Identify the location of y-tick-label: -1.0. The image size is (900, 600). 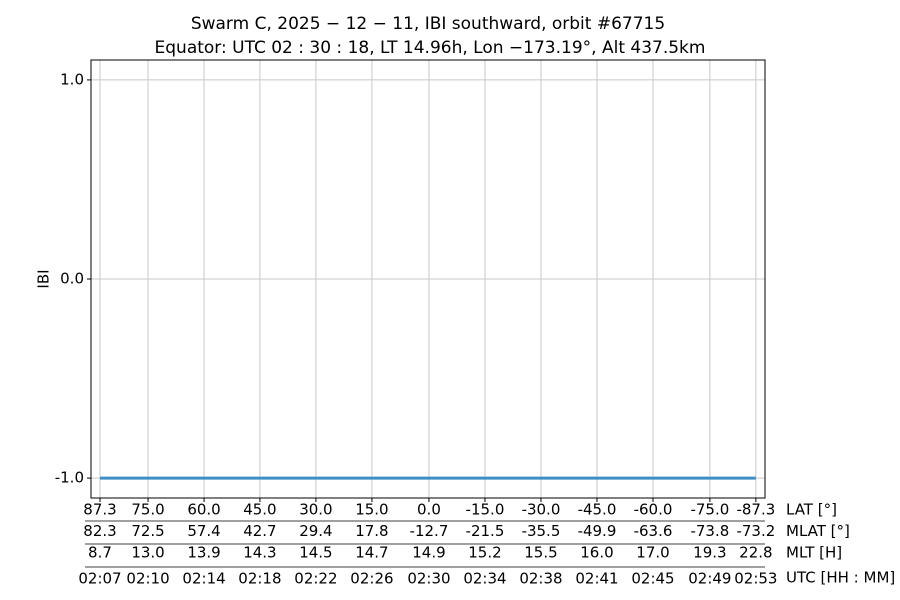
(69, 478).